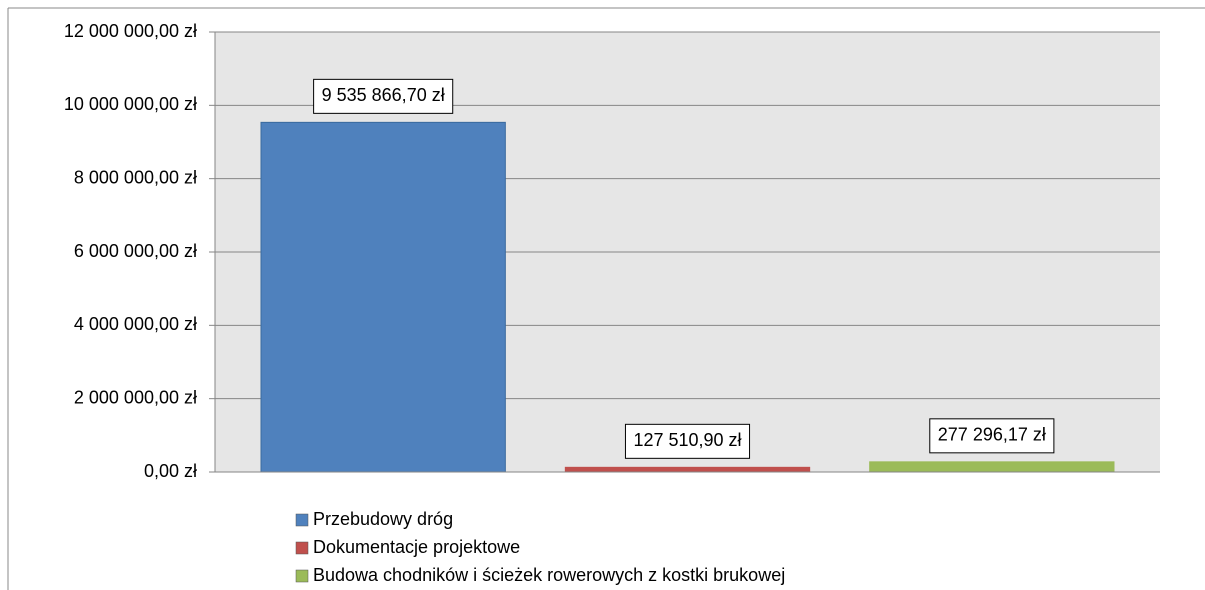  What do you see at coordinates (170, 471) in the screenshot?
I see `y-tick-label: 0,00 zł` at bounding box center [170, 471].